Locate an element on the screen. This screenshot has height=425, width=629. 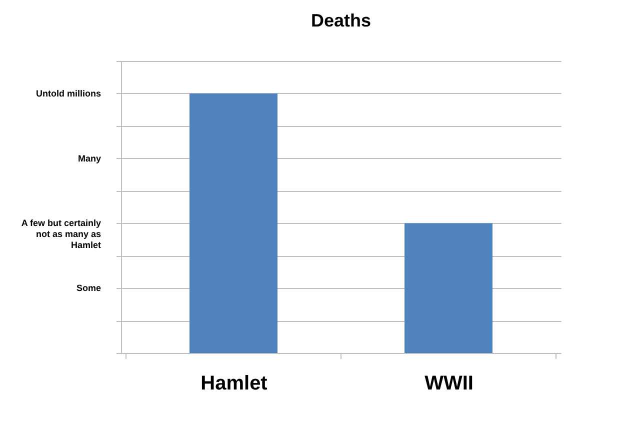
x-tick-label: Hamlet is located at coordinates (234, 383).